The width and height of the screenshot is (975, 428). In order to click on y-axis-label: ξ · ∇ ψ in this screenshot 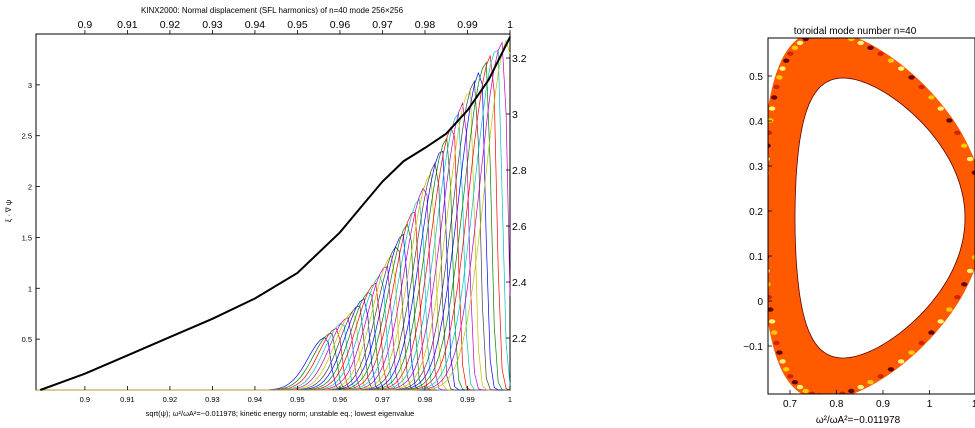, I will do `click(8, 211)`.